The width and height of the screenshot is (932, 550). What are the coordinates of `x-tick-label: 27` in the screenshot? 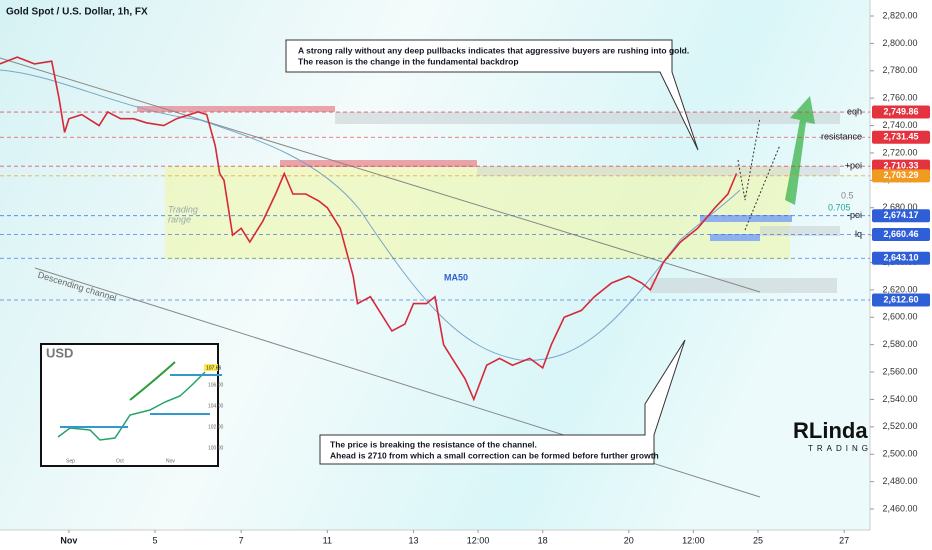 It's located at (844, 540).